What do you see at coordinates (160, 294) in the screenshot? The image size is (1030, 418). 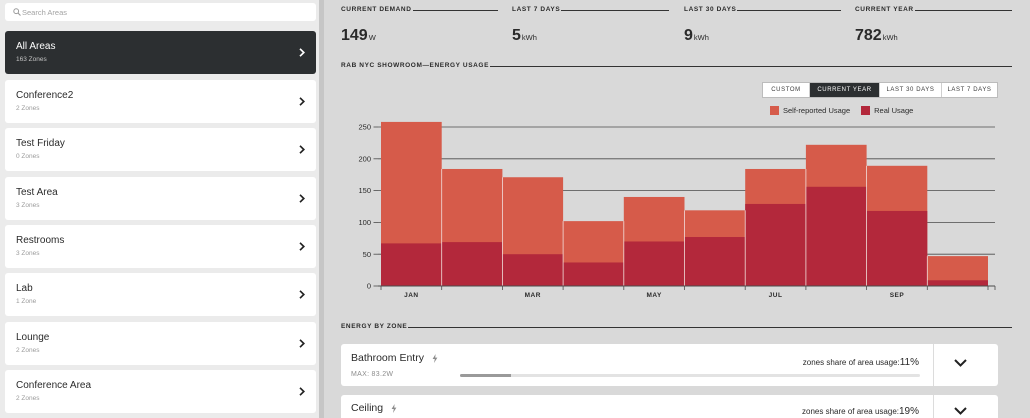 I see `area-item-lab: Lab 1 Zone` at bounding box center [160, 294].